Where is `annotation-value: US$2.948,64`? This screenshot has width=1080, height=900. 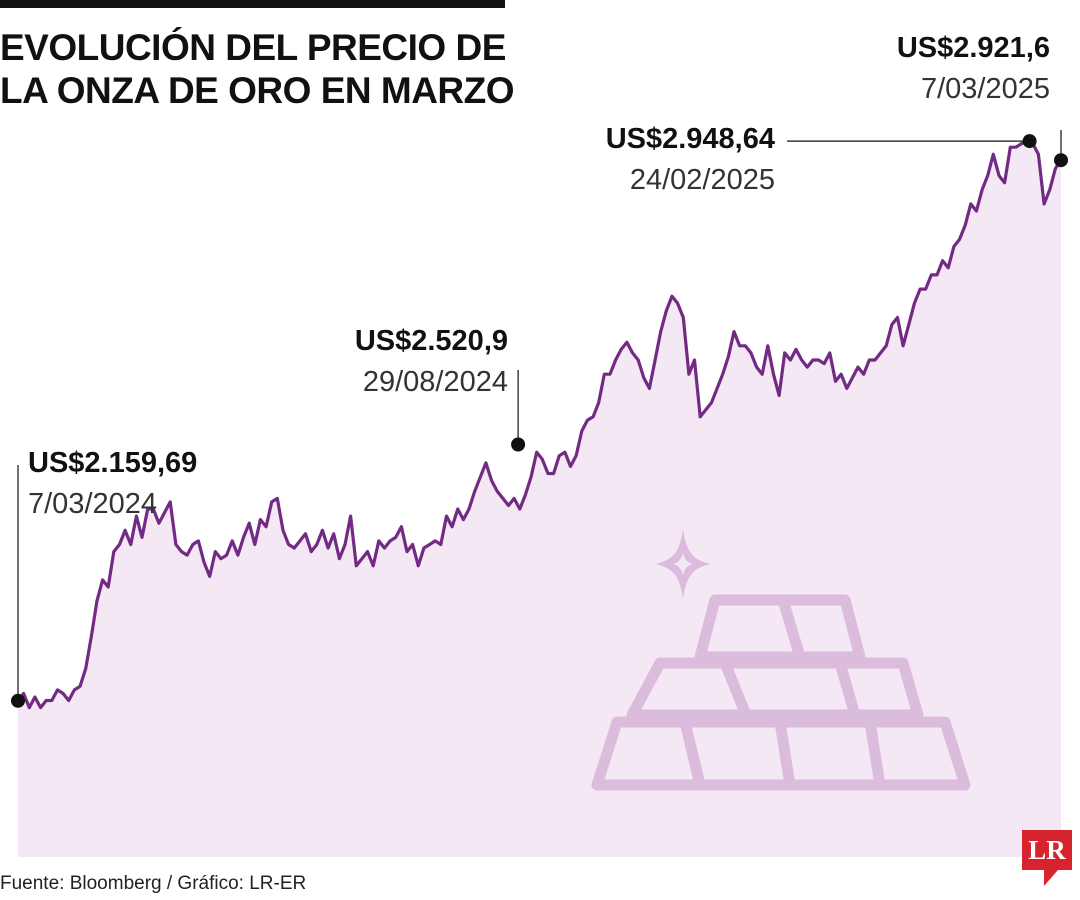 annotation-value: US$2.948,64 is located at coordinates (690, 139).